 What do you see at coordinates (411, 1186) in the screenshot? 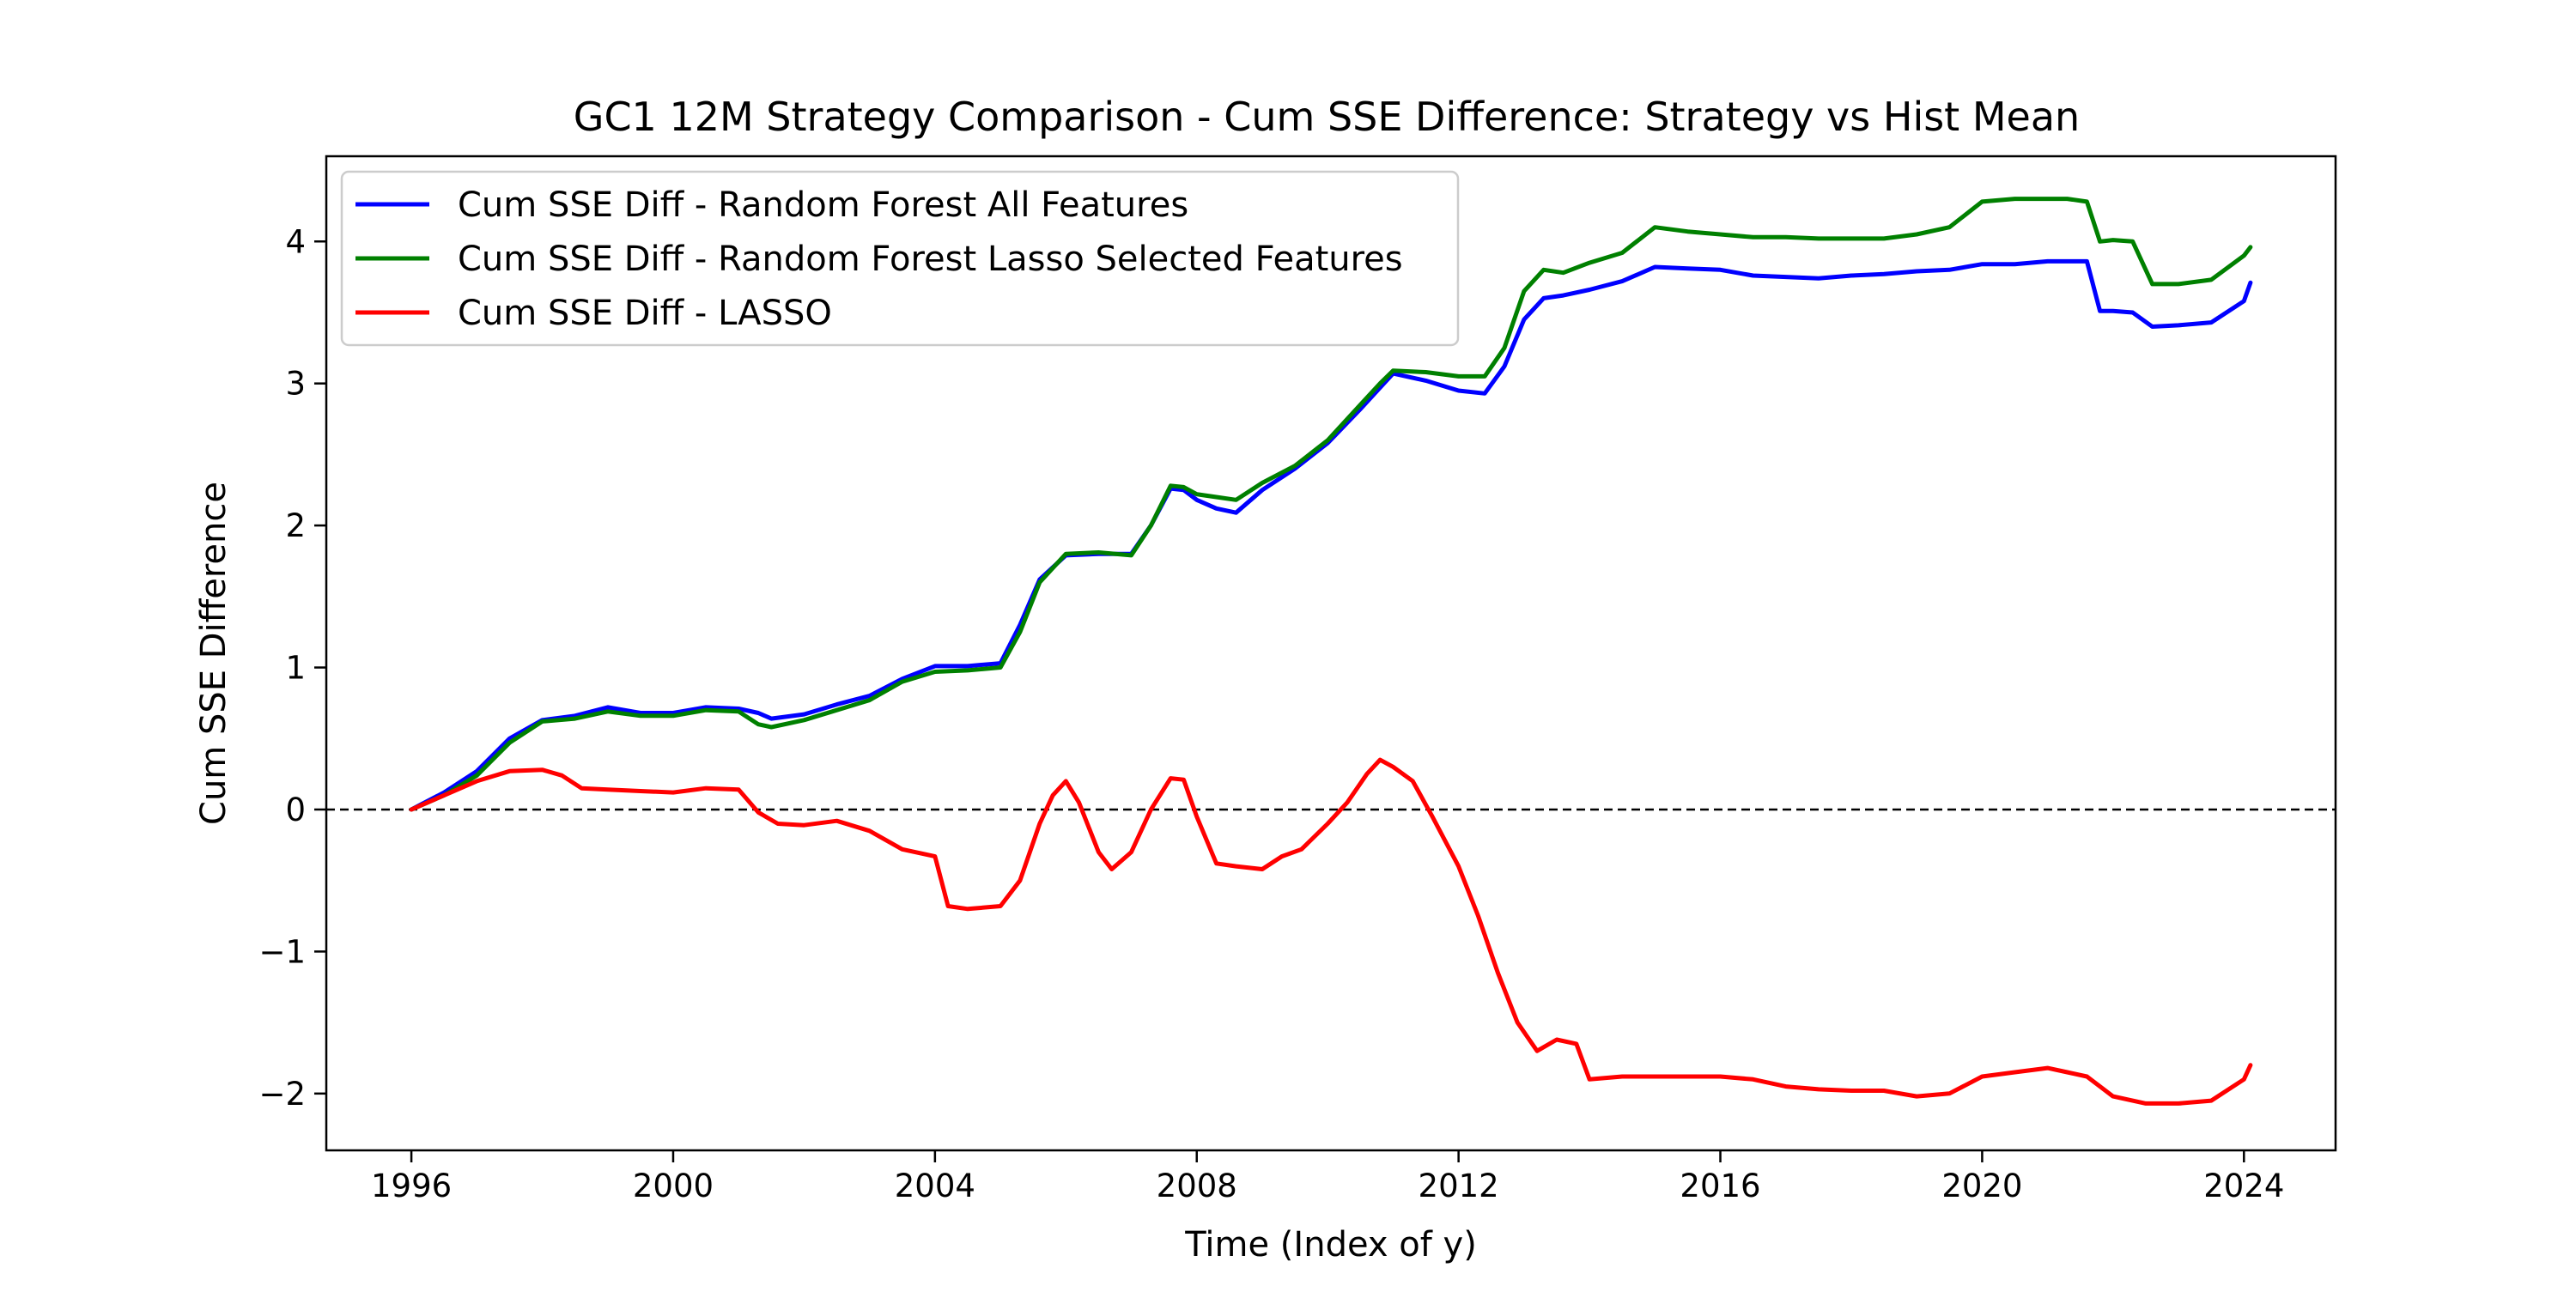
I see `x-tick-label: 1996` at bounding box center [411, 1186].